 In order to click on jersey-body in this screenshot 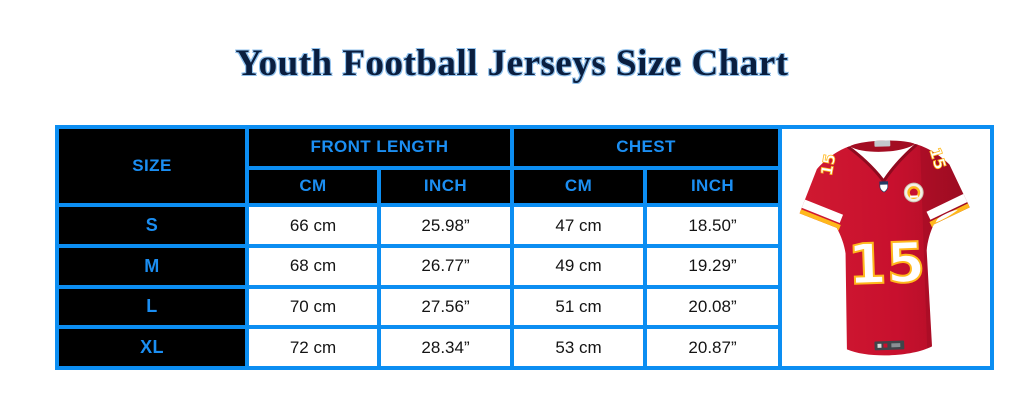, I will do `click(884, 249)`.